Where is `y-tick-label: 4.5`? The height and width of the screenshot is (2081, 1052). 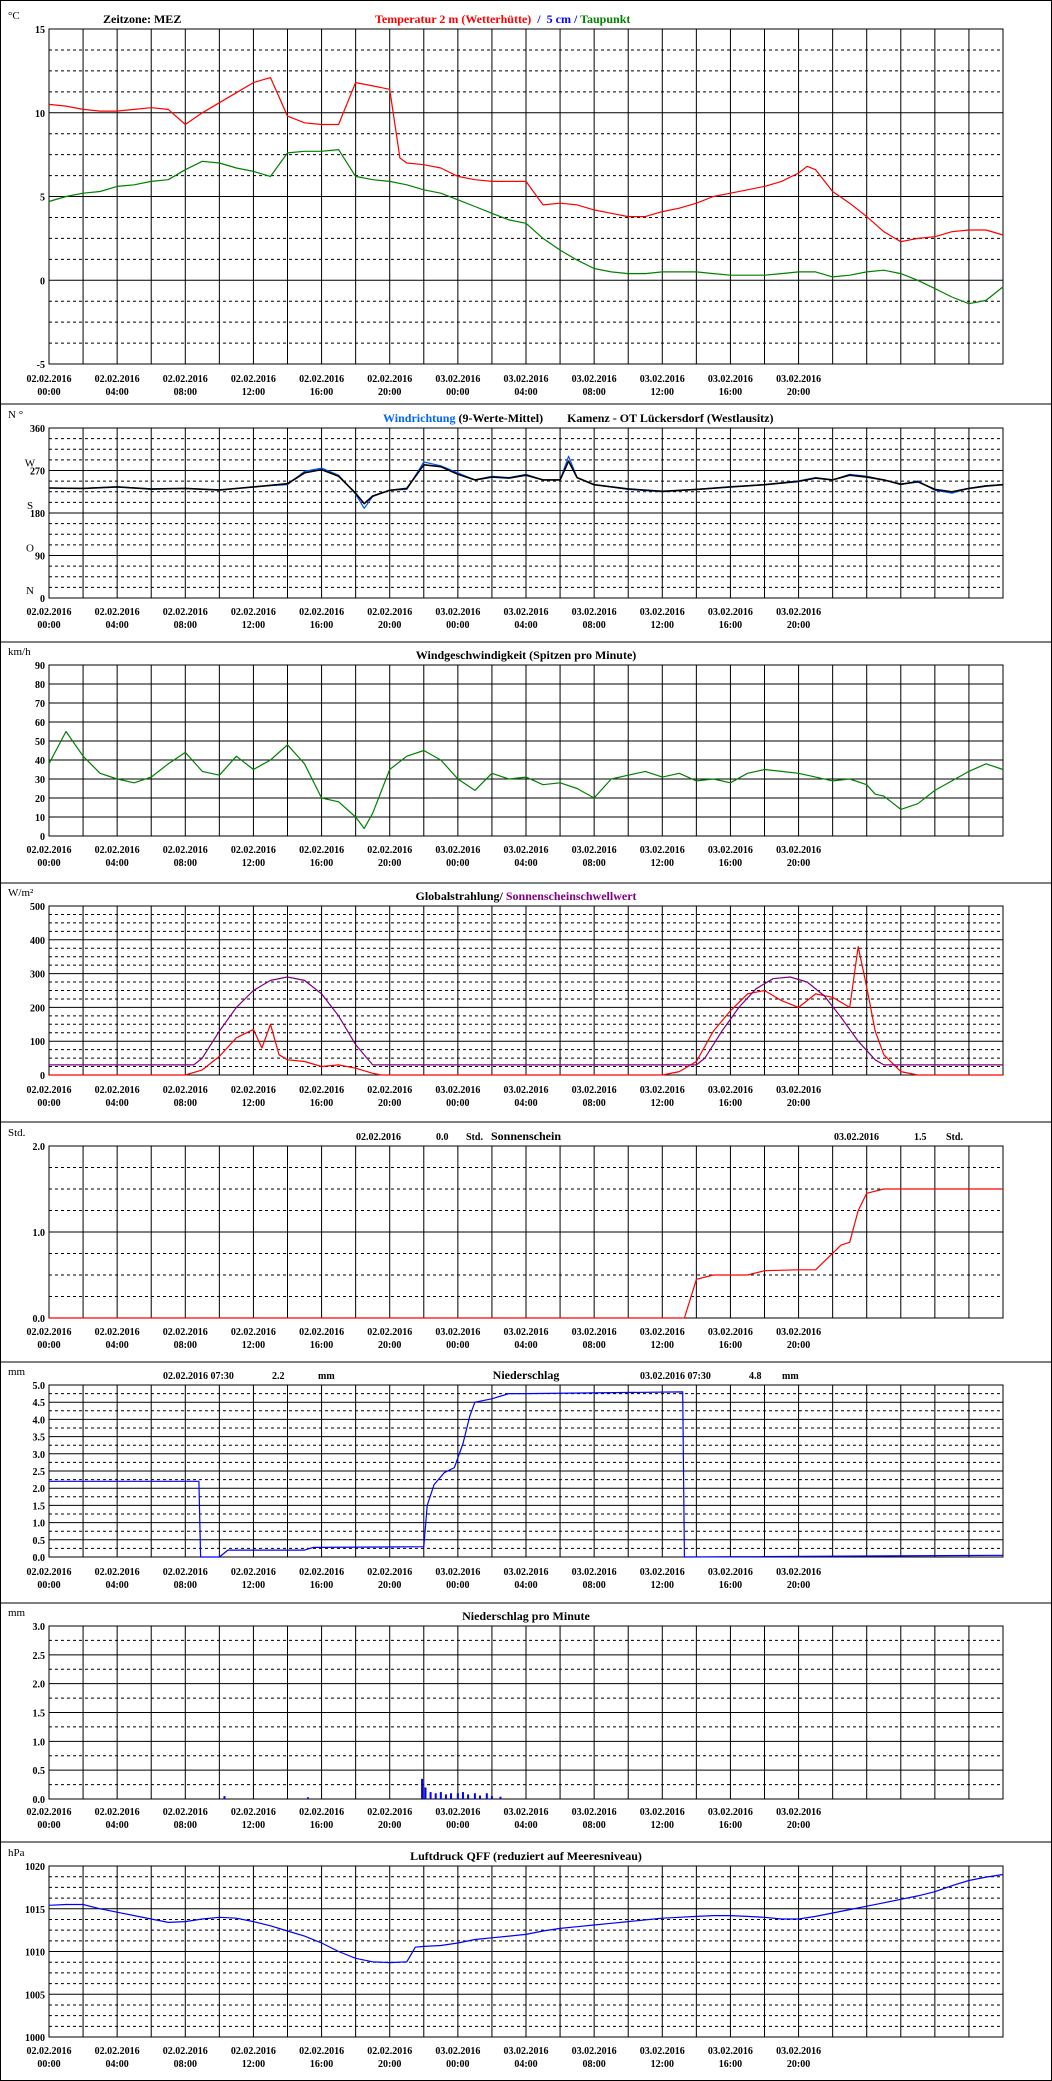
y-tick-label: 4.5 is located at coordinates (39, 1403).